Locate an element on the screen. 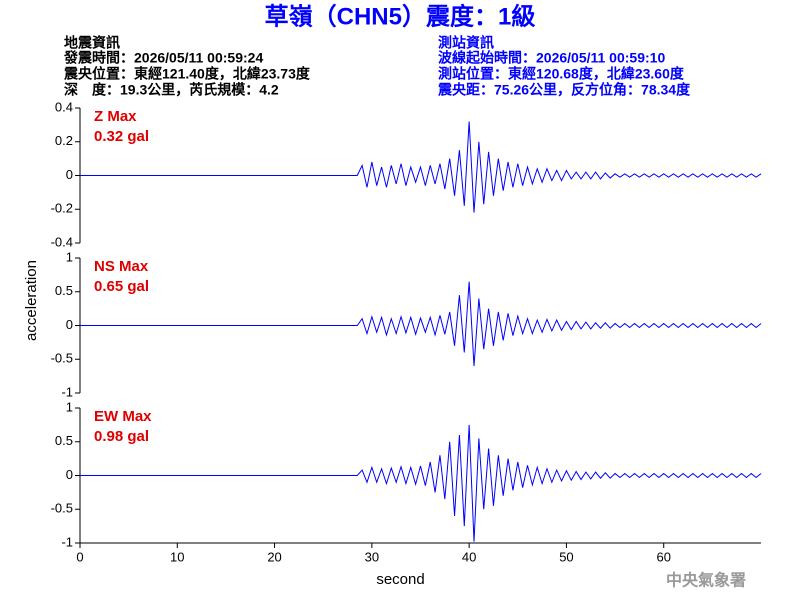 Image resolution: width=800 pixels, height=604 pixels. footer: 中央氣象署 is located at coordinates (706, 580).